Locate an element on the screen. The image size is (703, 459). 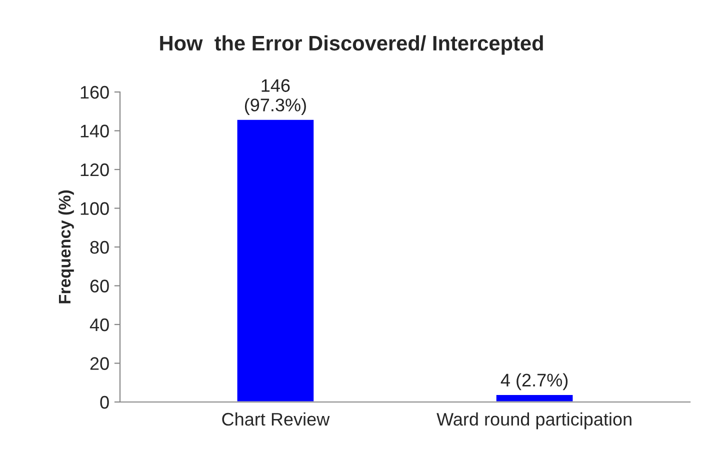
y-tick-label: 160 is located at coordinates (94, 92).